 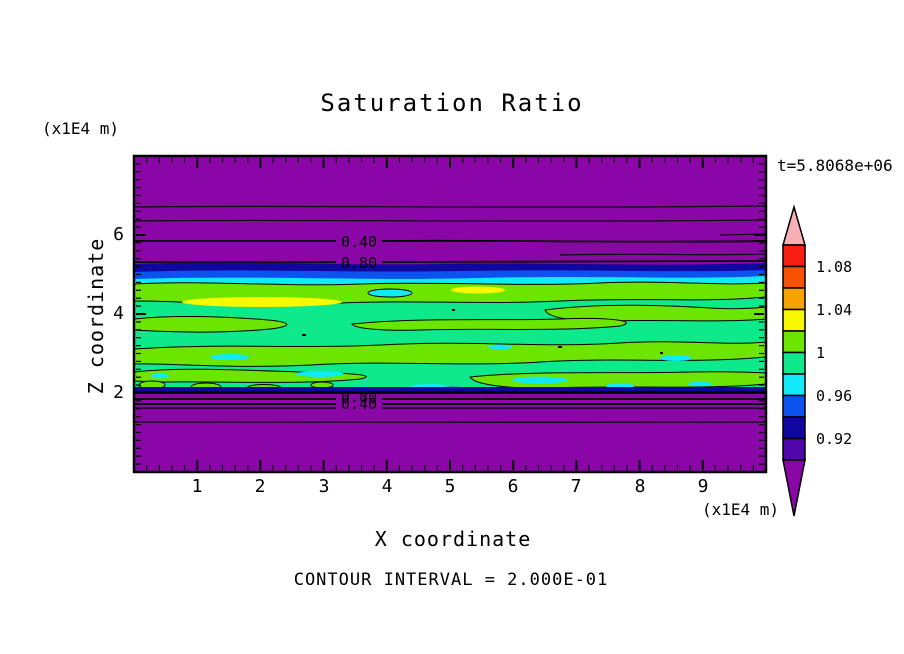 What do you see at coordinates (450, 234) in the screenshot?
I see `upper-contour-lines` at bounding box center [450, 234].